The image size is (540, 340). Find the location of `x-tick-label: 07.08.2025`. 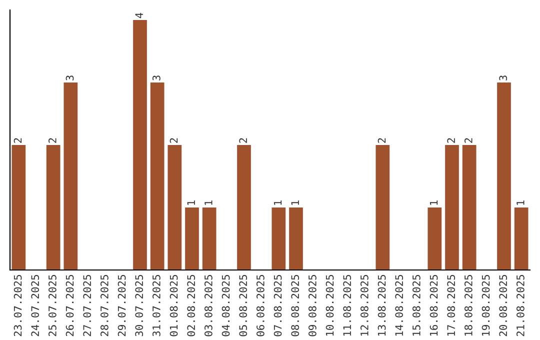

x-tick-label: 07.08.2025 is located at coordinates (278, 305).